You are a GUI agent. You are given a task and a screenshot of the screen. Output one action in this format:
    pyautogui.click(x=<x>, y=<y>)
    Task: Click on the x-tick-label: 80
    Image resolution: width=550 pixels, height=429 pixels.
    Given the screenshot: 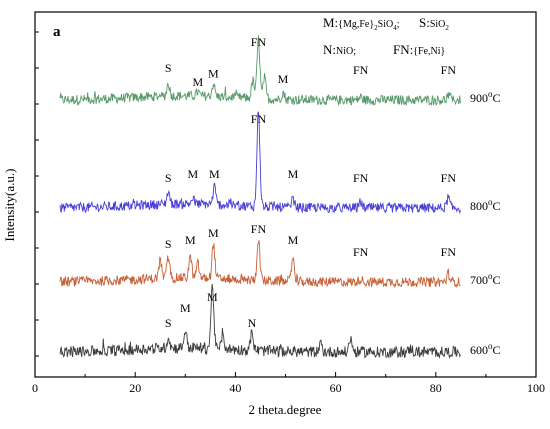 What is the action you would take?
    pyautogui.click(x=436, y=388)
    